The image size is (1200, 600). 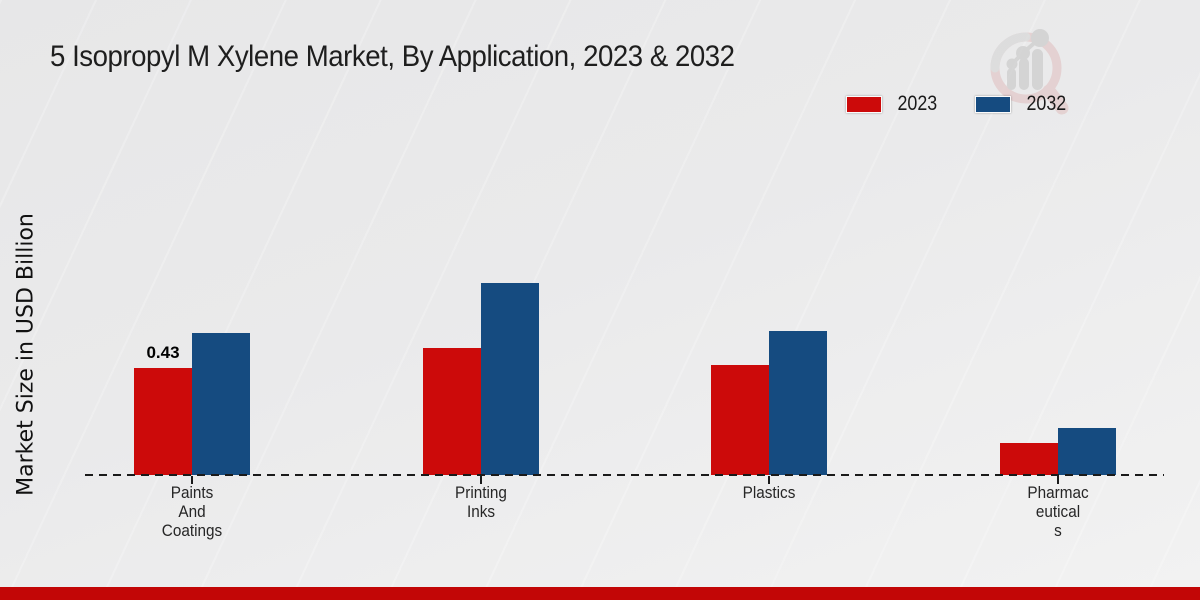 What do you see at coordinates (452, 411) in the screenshot?
I see `bar-2023-printing-inks` at bounding box center [452, 411].